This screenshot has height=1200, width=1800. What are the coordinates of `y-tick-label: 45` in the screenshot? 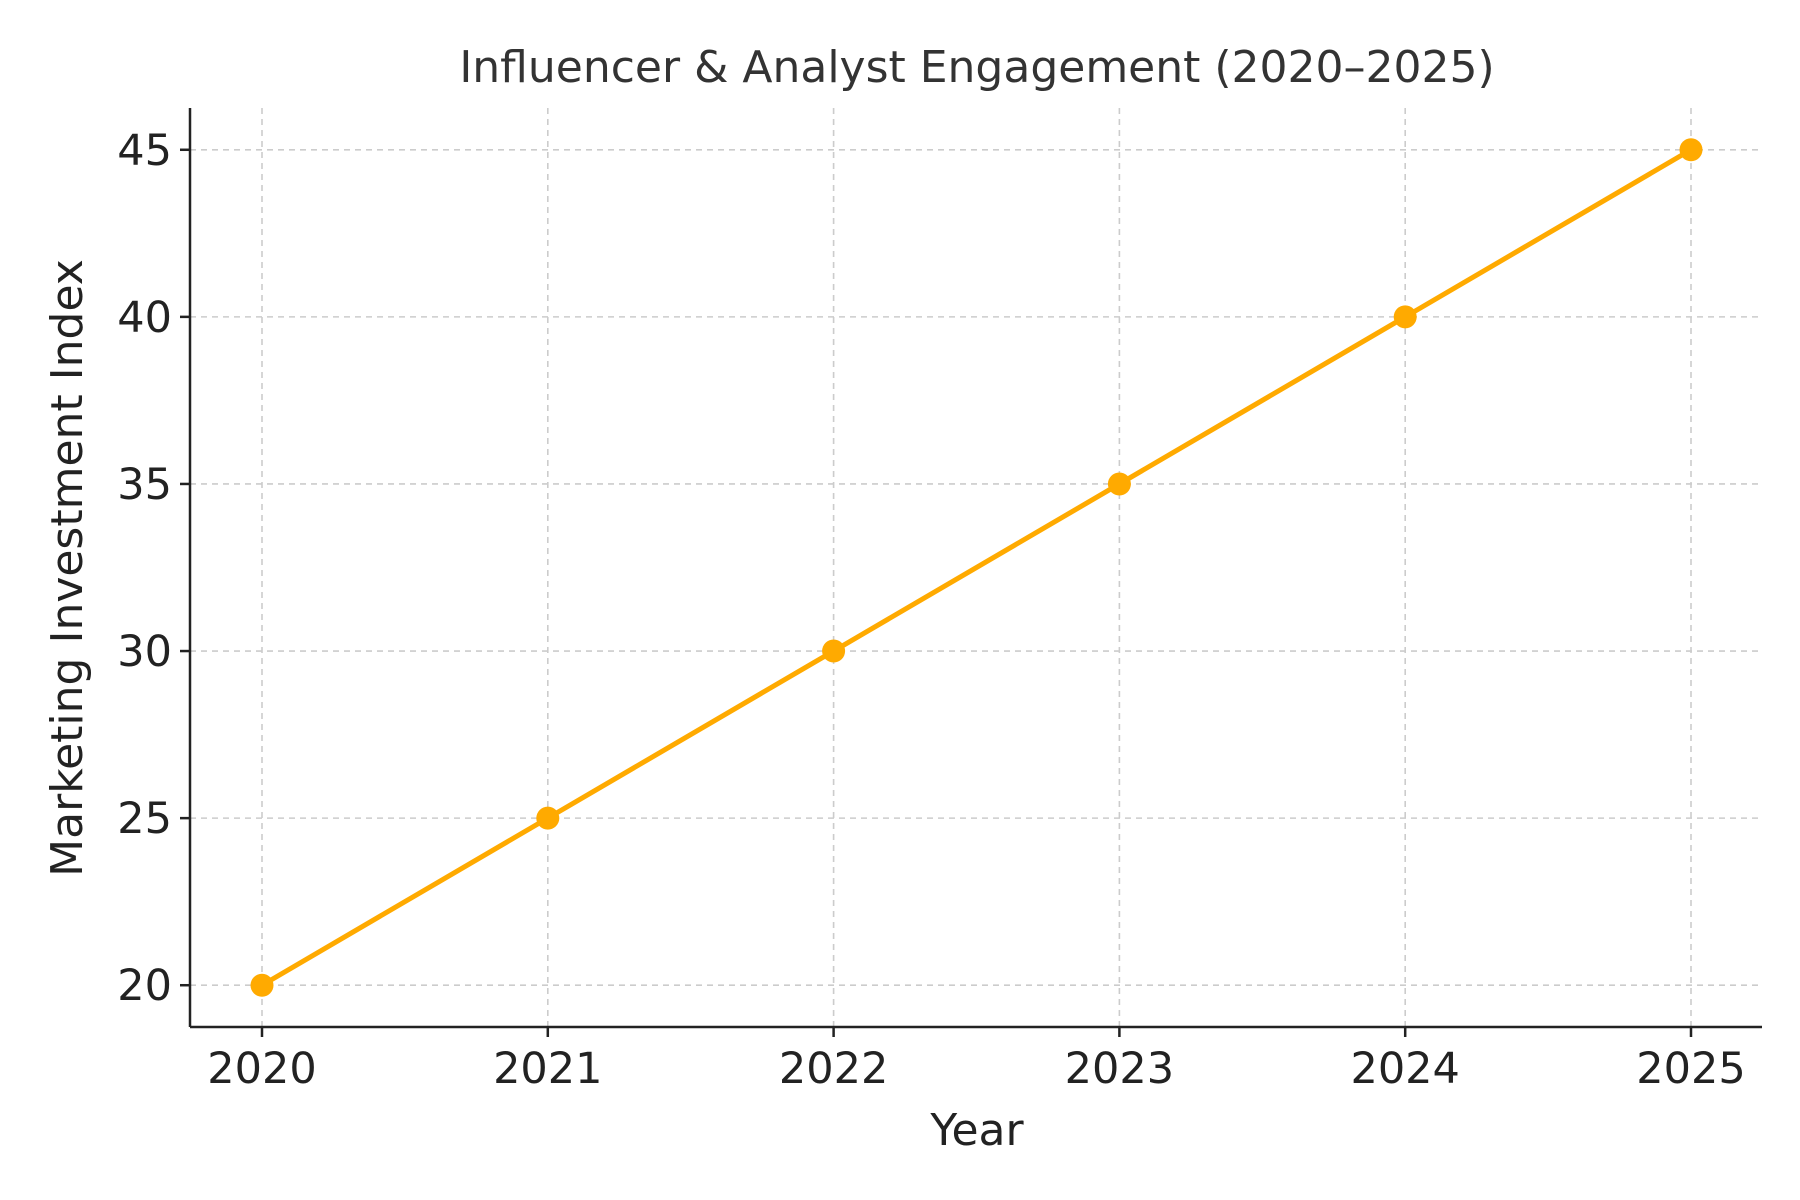 It's located at (144, 151).